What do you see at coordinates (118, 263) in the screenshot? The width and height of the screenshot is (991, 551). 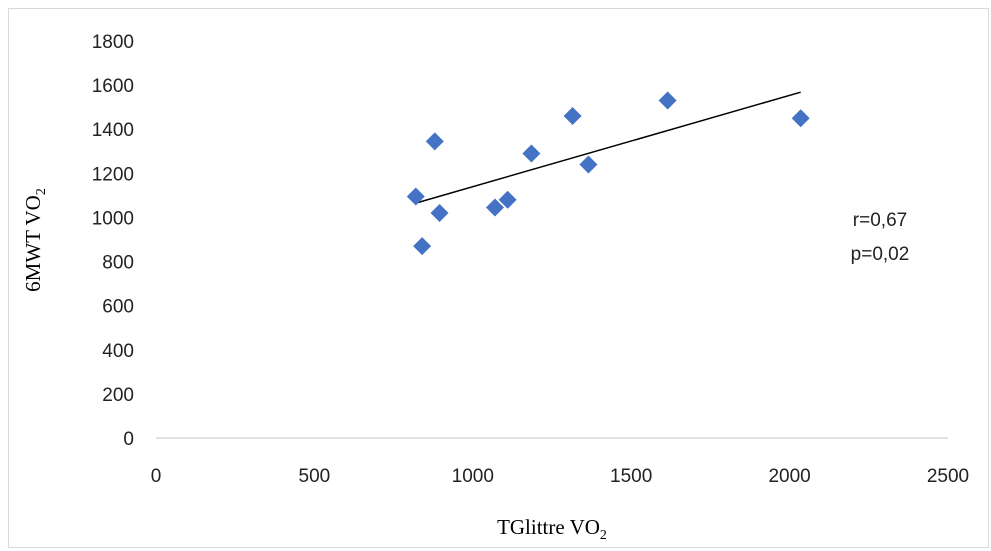 I see `y-tick-label: 800` at bounding box center [118, 263].